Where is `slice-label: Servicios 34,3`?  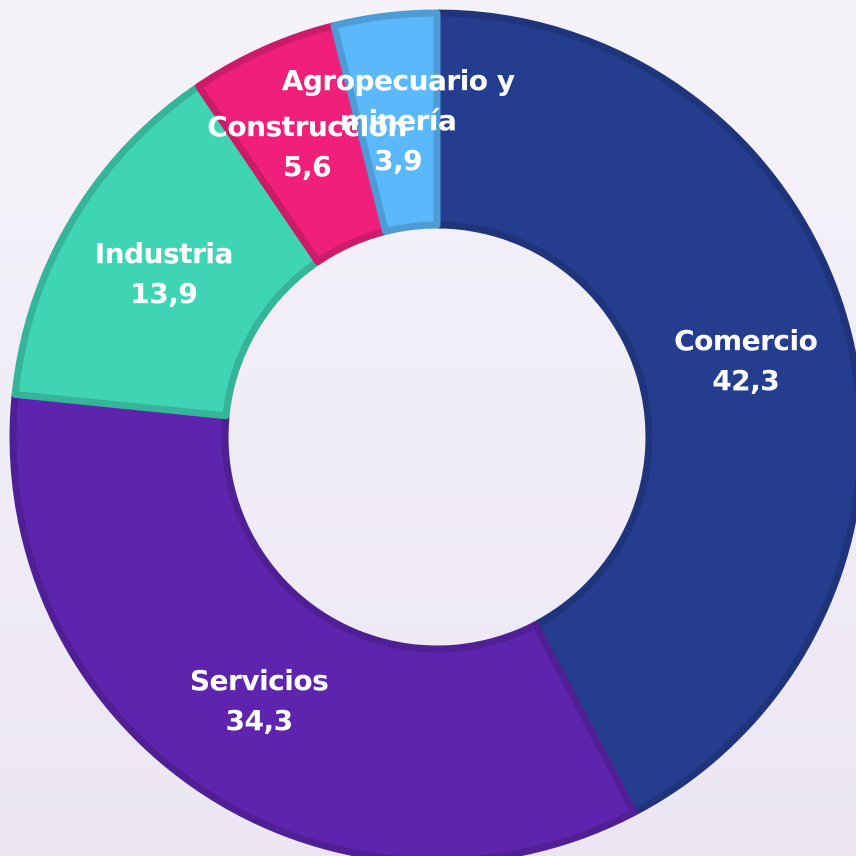
slice-label: Servicios 34,3 is located at coordinates (259, 701).